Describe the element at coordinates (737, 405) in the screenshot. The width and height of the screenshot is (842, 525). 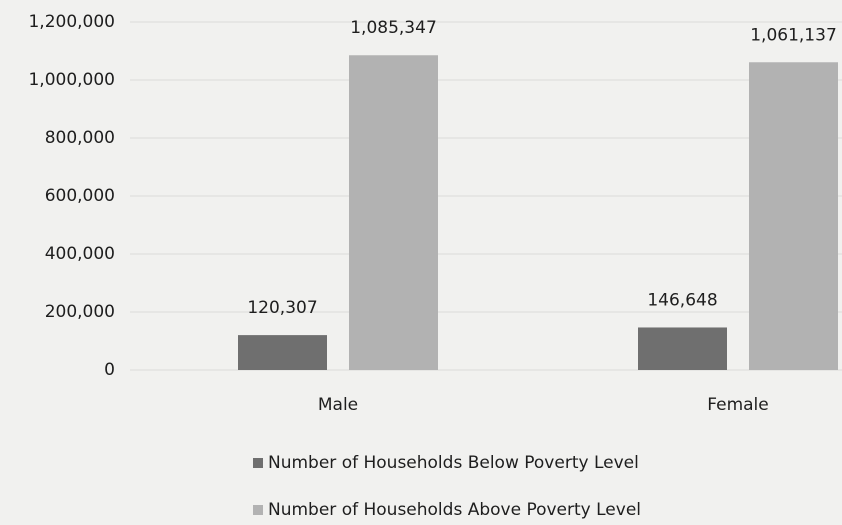
I see `x-tick-label: Female` at that location.